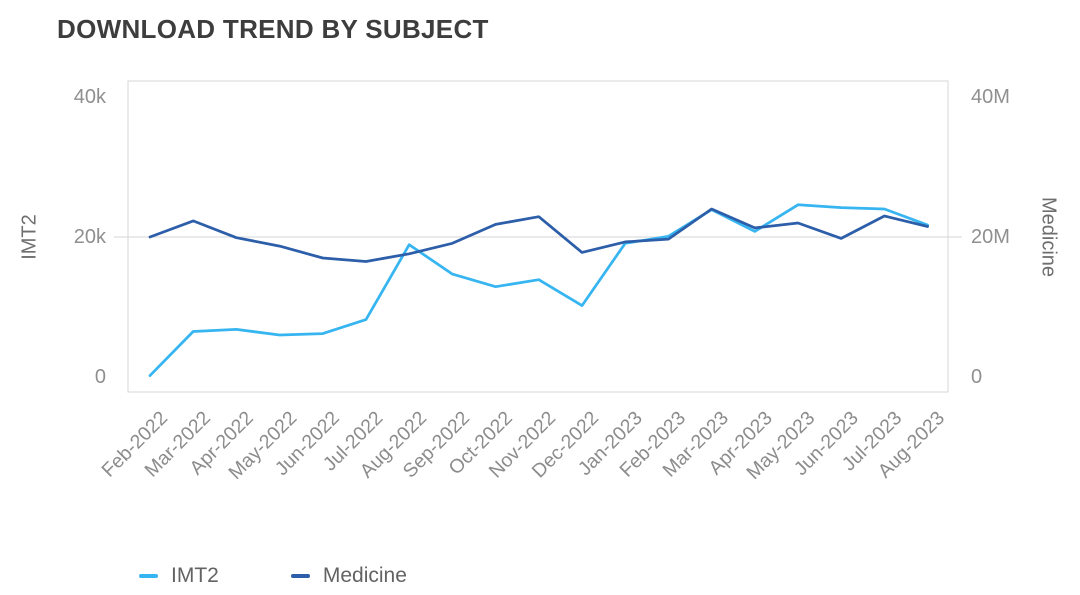 The image size is (1080, 595). I want to click on series-line-medicine, so click(538, 235).